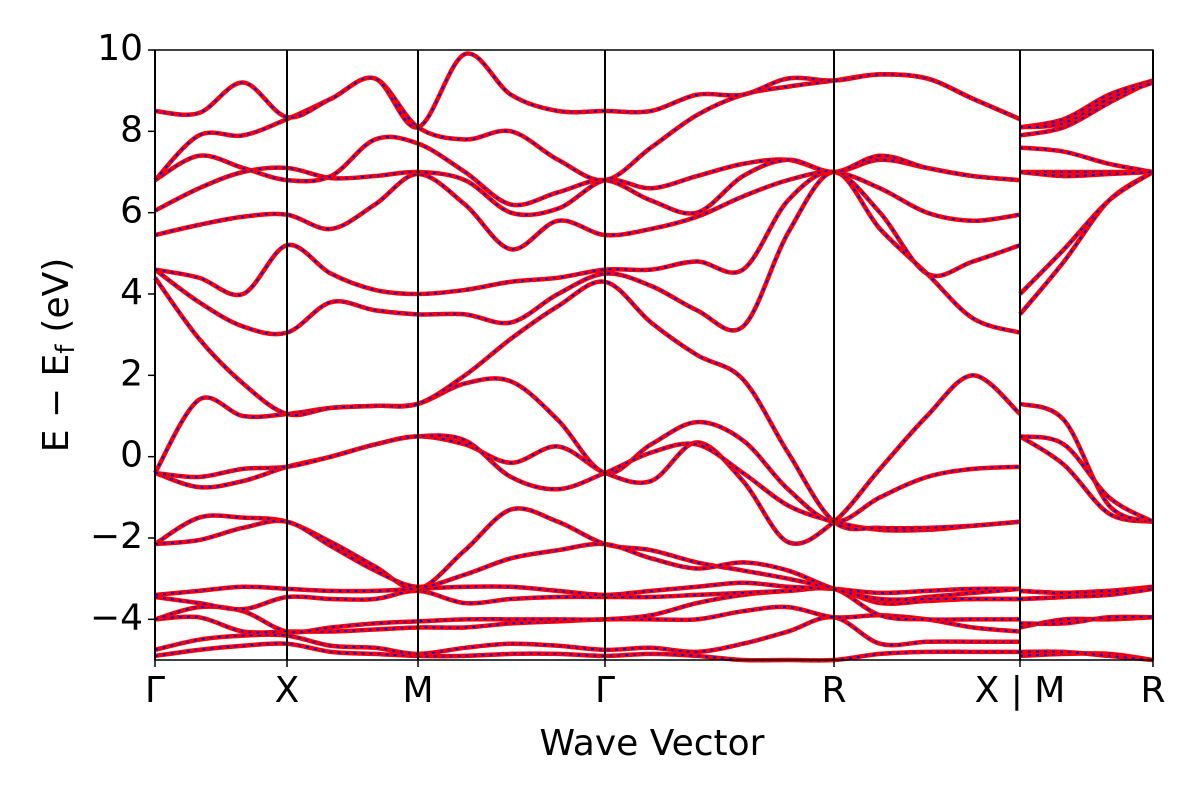 Image resolution: width=1200 pixels, height=800 pixels. What do you see at coordinates (56, 295) in the screenshot?
I see `y-label-unit: (eV)` at bounding box center [56, 295].